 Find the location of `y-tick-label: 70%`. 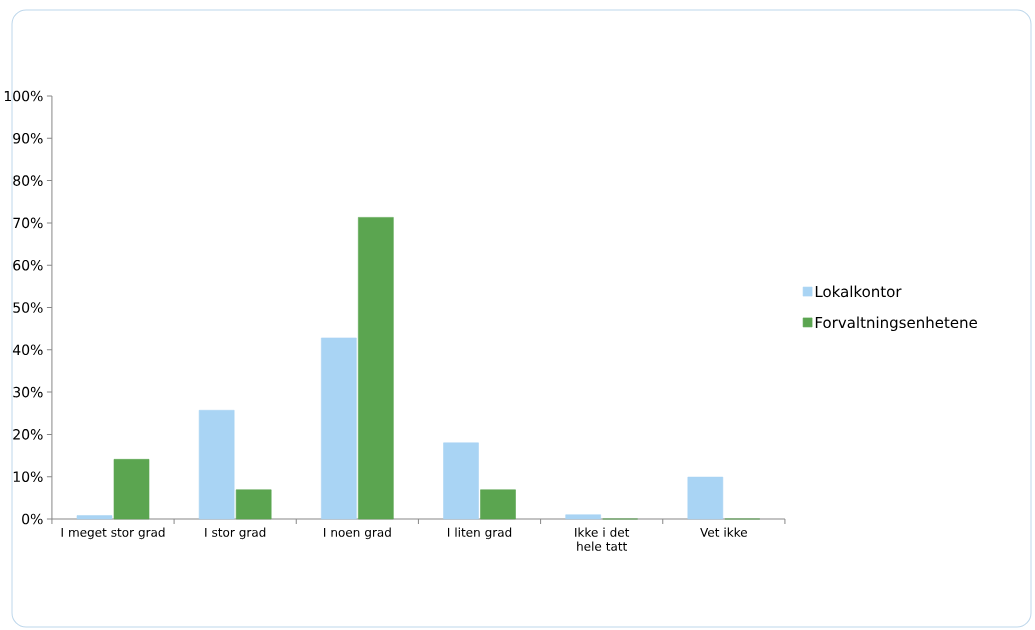

y-tick-label: 70% is located at coordinates (28, 223).